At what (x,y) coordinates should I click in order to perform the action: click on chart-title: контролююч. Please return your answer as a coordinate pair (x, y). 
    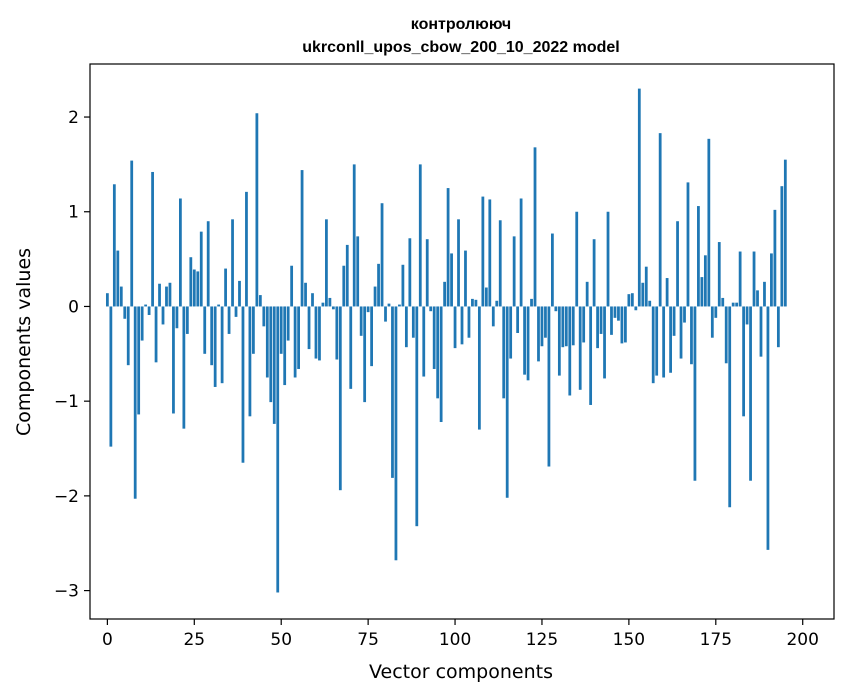
    Looking at the image, I should click on (461, 24).